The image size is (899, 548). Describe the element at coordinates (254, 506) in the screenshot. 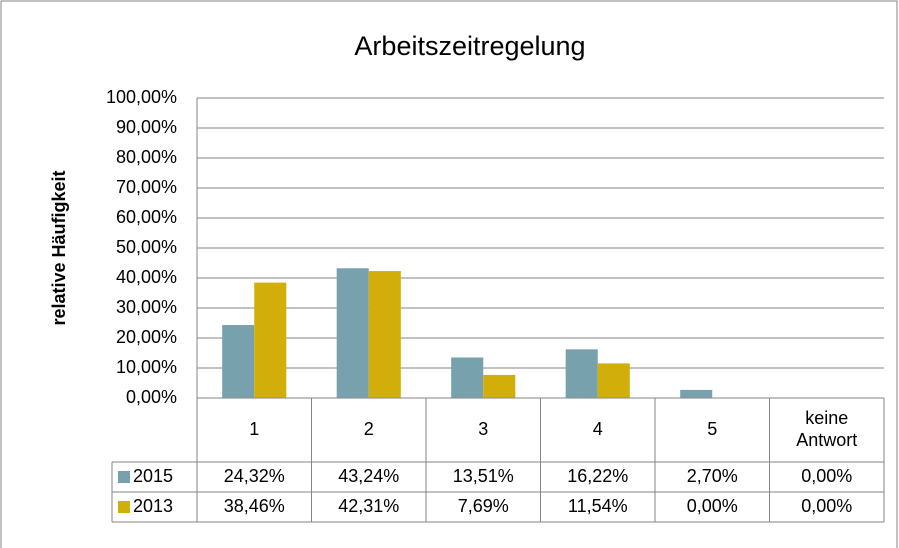

I see `data-table-value: 38,46%` at that location.